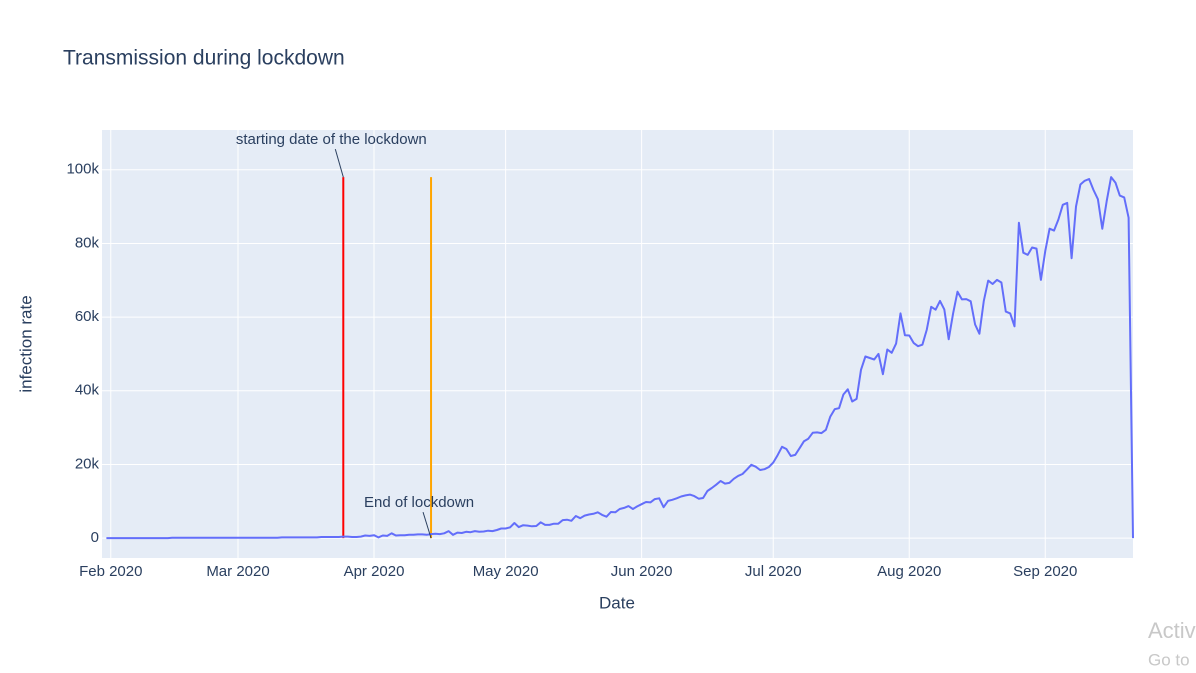 The image size is (1196, 673). I want to click on x-tick-label: Feb 2020, so click(110, 571).